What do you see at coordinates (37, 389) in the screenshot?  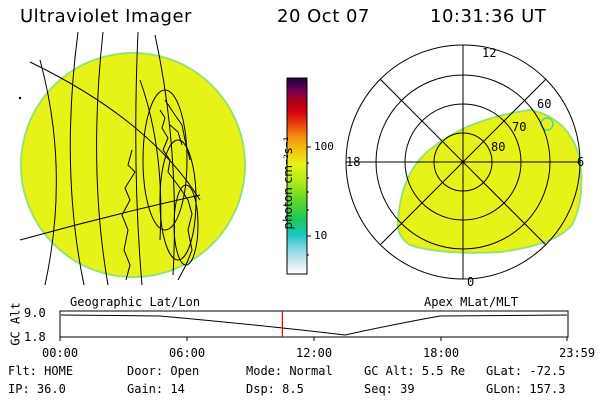 I see `info-ip: IP: 36.0` at bounding box center [37, 389].